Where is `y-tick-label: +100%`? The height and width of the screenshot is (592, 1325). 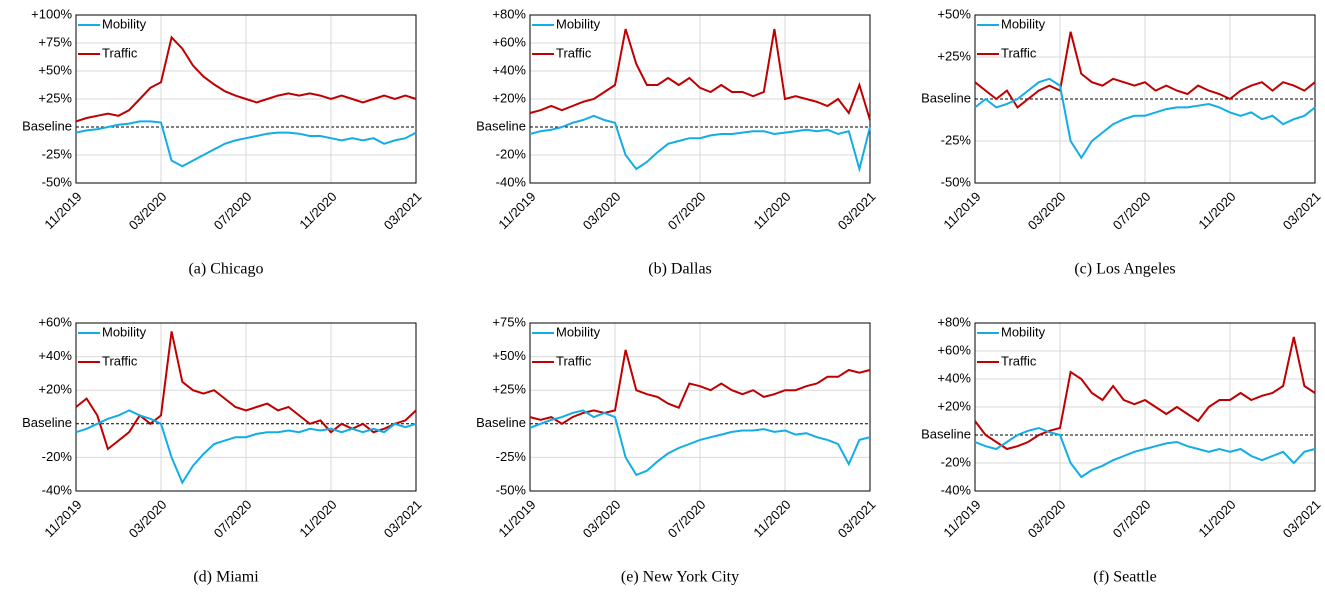 y-tick-label: +100% is located at coordinates (51, 13).